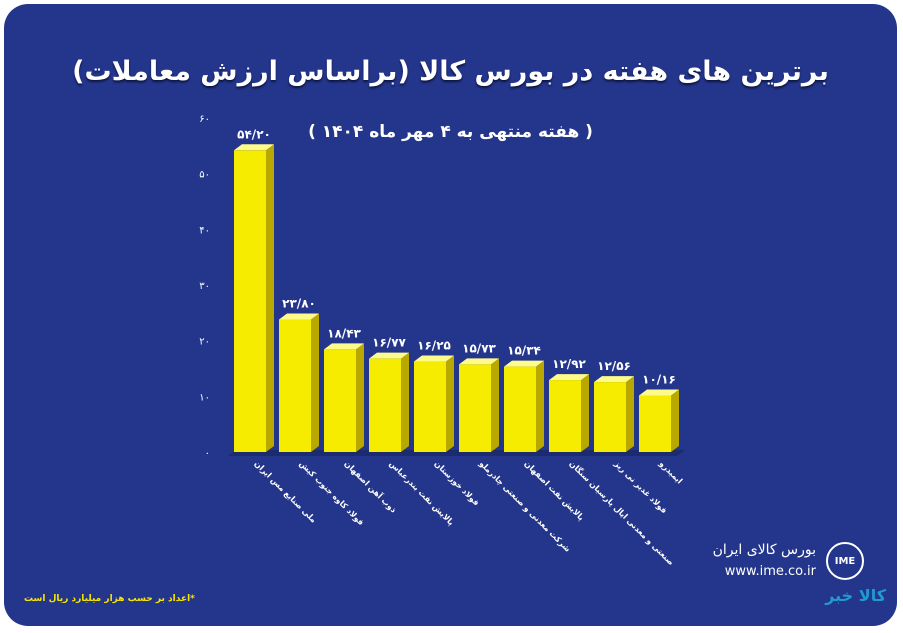 The width and height of the screenshot is (903, 633). I want to click on data-label: ۱۵/۳۴, so click(524, 351).